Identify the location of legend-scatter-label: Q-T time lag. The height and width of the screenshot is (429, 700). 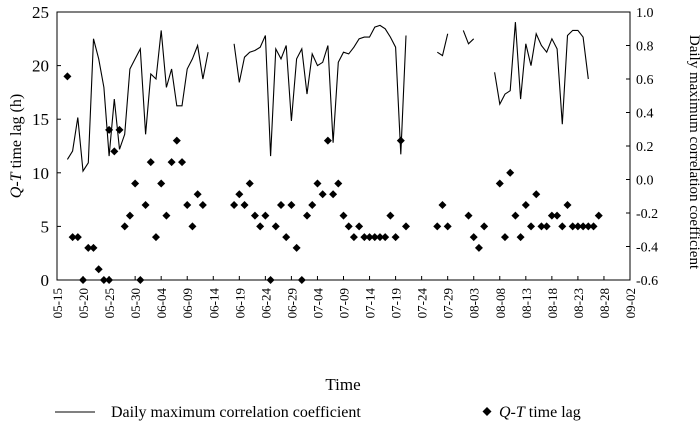
(540, 412).